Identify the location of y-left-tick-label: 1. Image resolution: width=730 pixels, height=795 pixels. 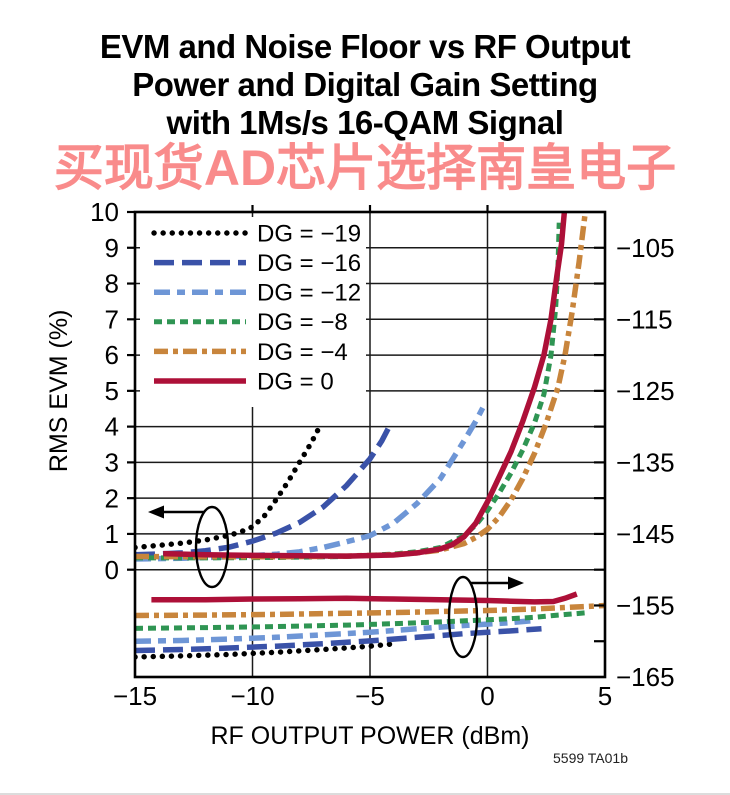
(112, 534).